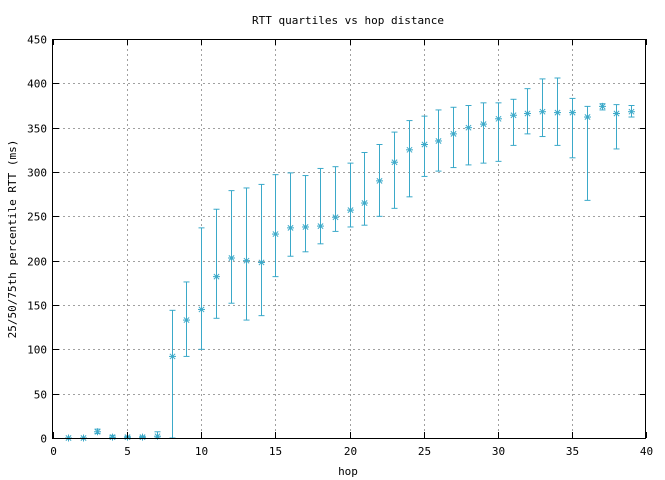  I want to click on x-tick-label: 10, so click(201, 451).